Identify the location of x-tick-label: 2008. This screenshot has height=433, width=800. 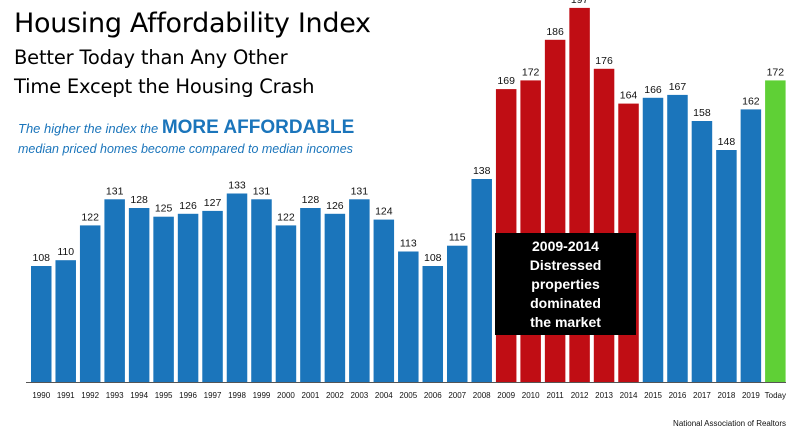
(482, 395).